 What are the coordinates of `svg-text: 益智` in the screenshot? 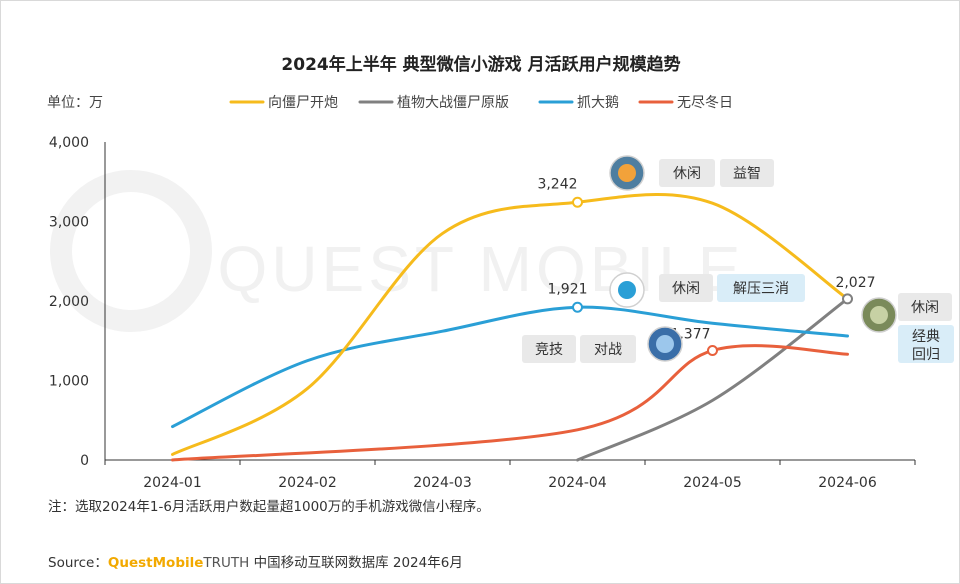 It's located at (747, 174).